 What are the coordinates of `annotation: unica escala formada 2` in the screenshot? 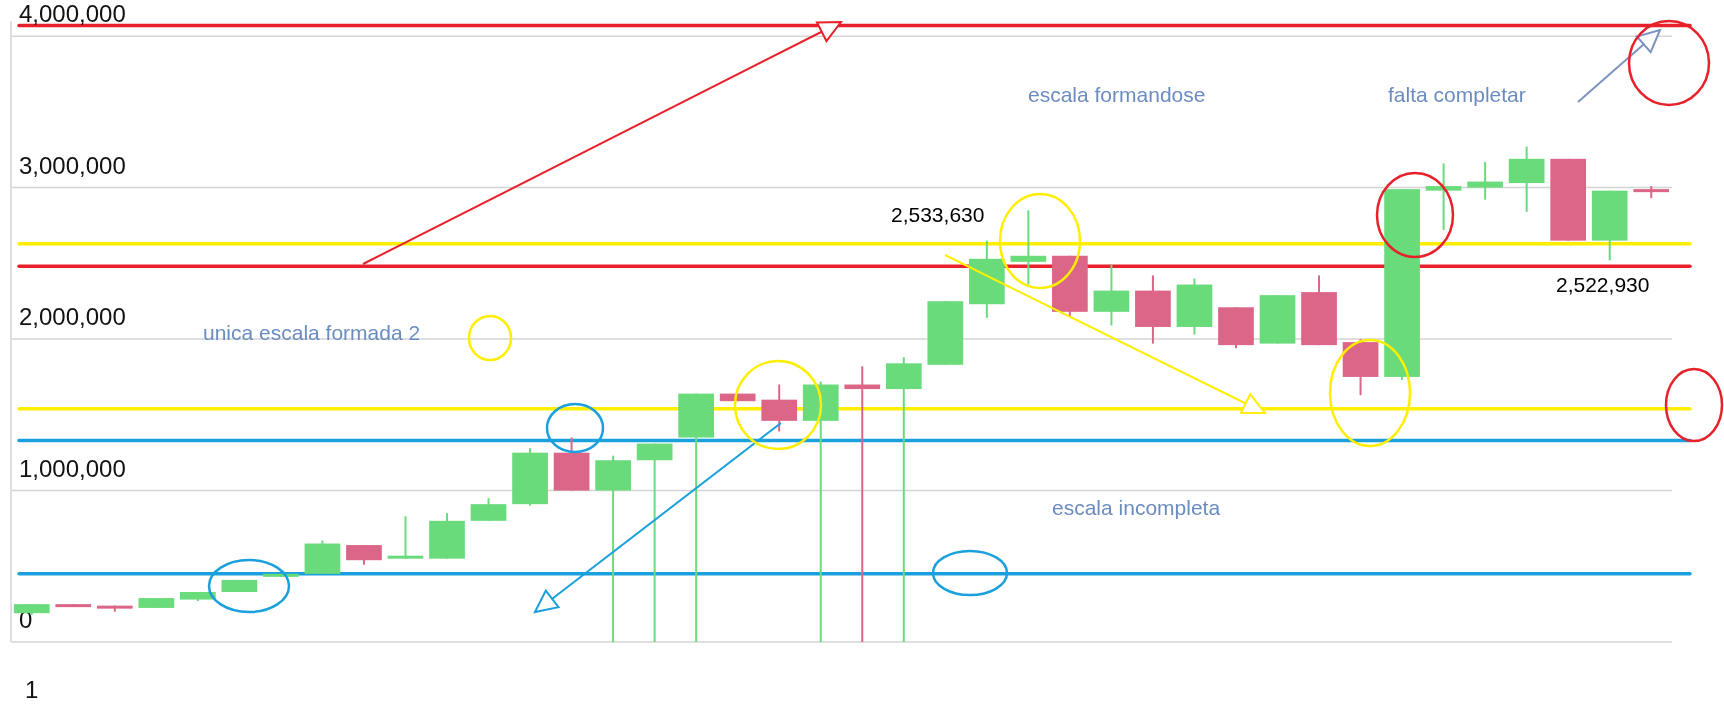 It's located at (312, 332).